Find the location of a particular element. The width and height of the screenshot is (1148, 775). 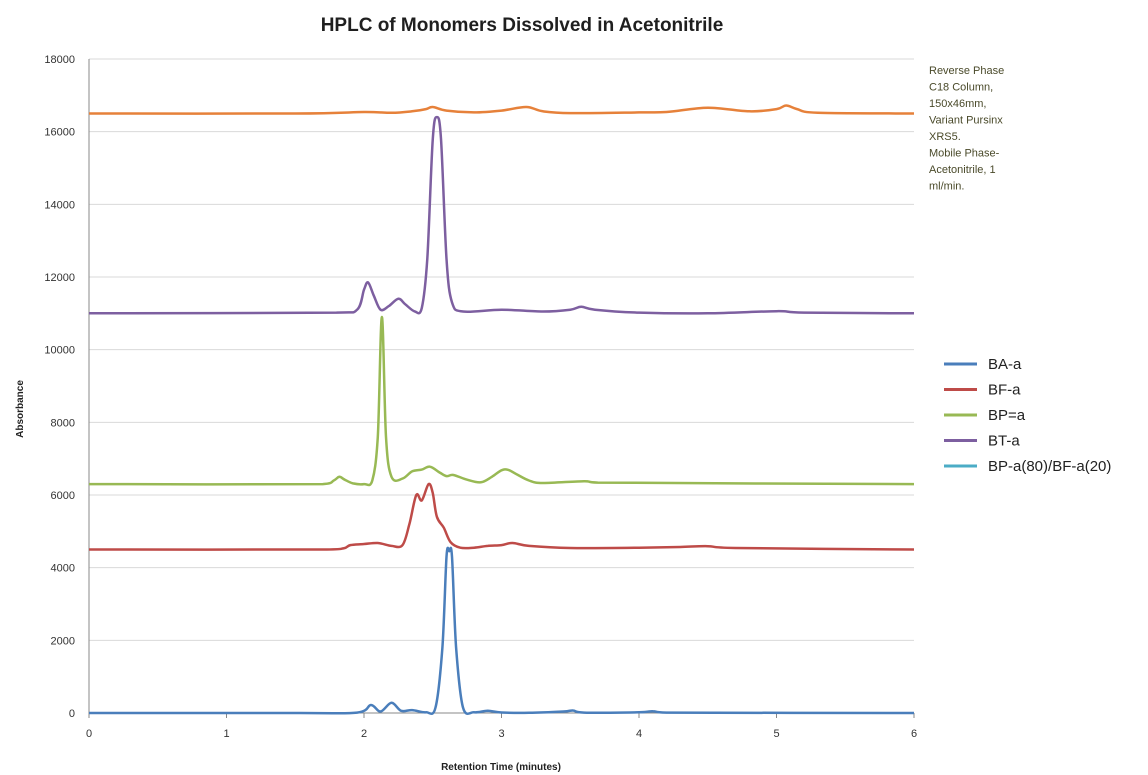

annotation-line: C18 Column, is located at coordinates (961, 88).